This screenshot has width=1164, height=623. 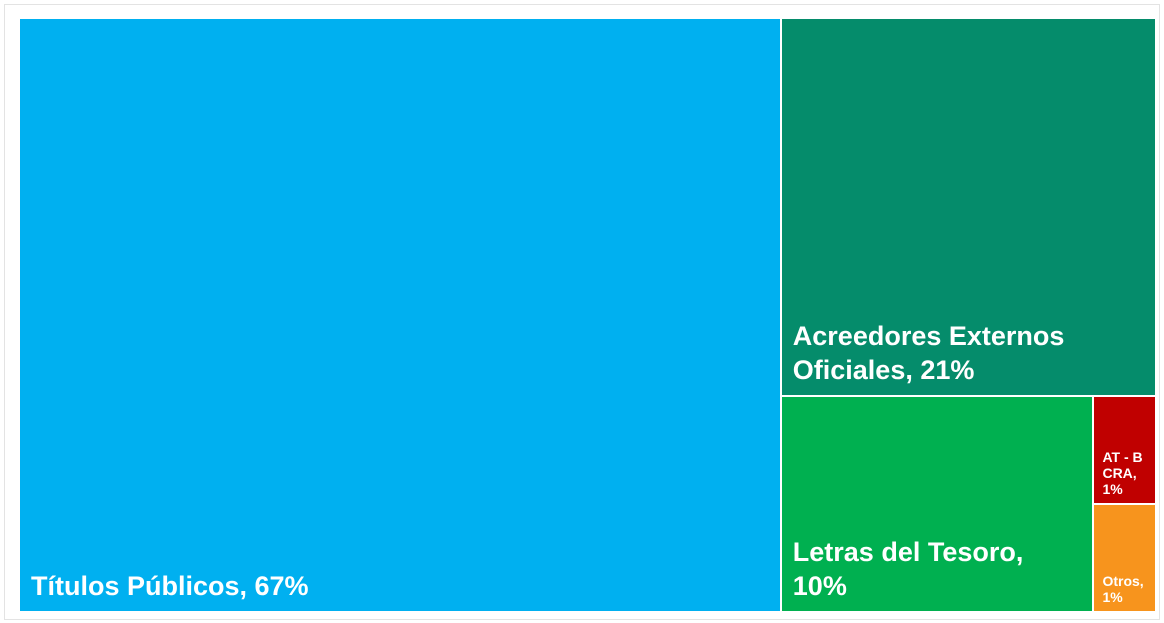 What do you see at coordinates (937, 504) in the screenshot?
I see `tile: Letras del Tesoro, 10%` at bounding box center [937, 504].